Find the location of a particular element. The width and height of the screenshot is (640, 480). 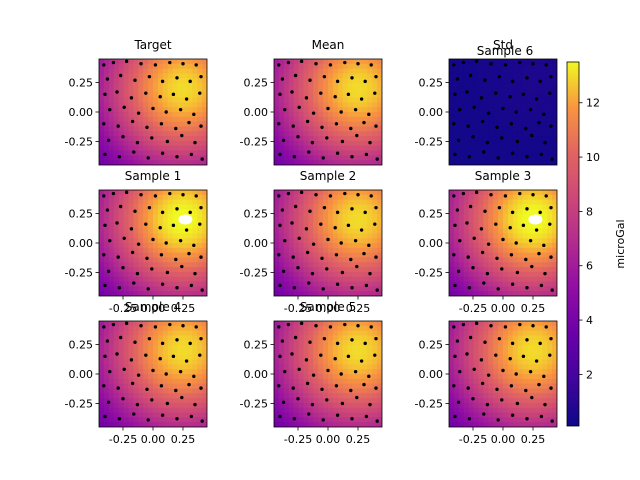

y-tick-label: 0.25 is located at coordinates (81, 214).